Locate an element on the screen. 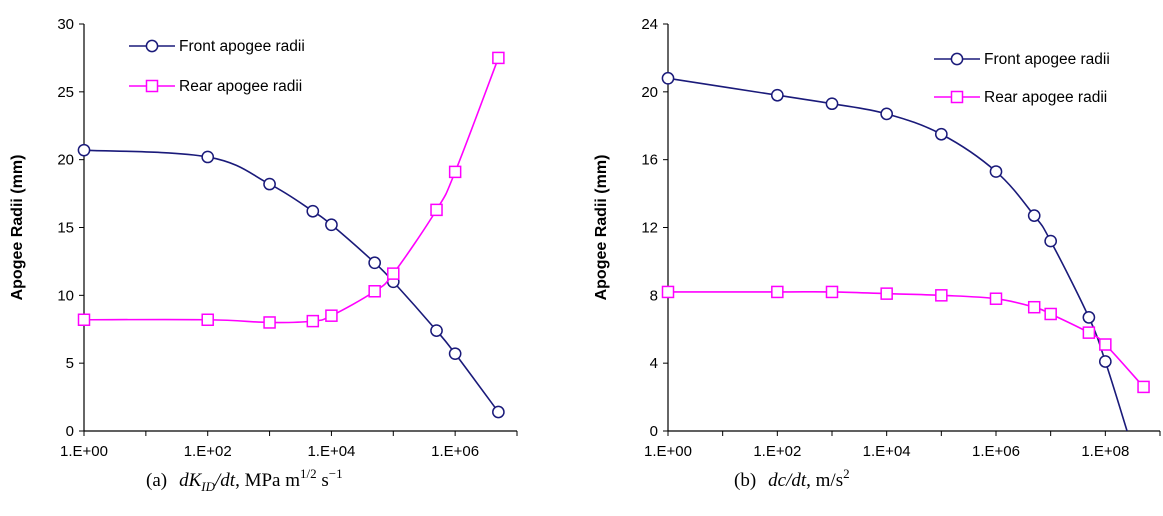  caption-math: dc/dt is located at coordinates (787, 480).